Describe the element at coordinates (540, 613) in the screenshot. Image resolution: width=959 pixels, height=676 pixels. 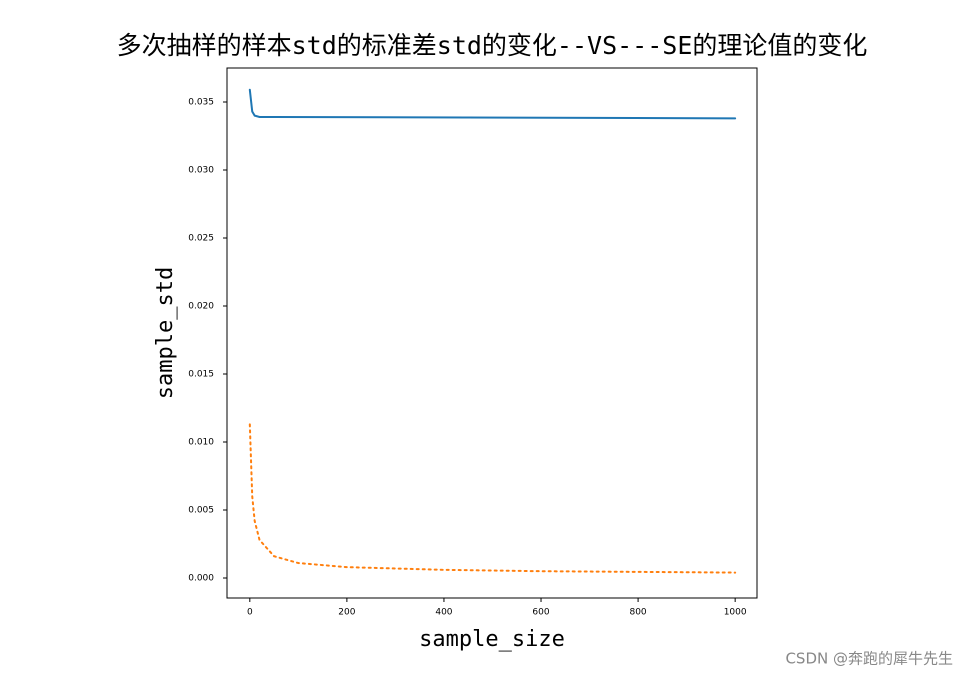
I see `x-tick-label: 600` at that location.